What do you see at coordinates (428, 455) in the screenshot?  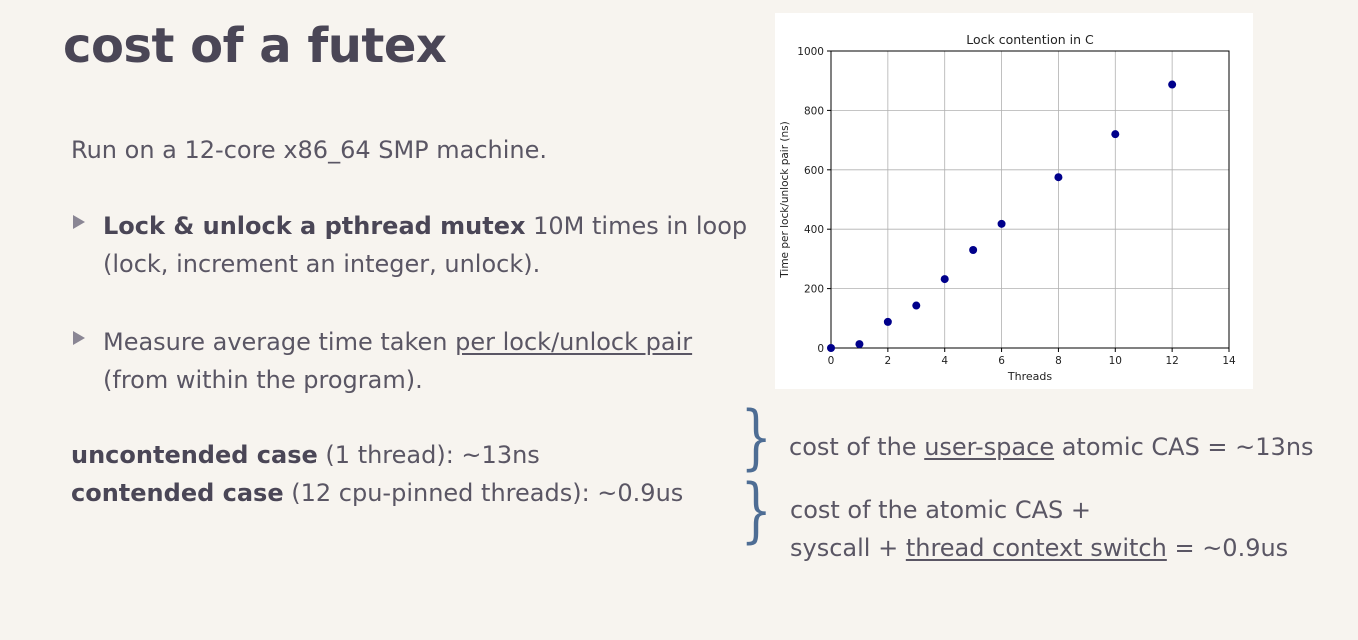 I see `uncontended-value: (1 thread): ~13ns` at bounding box center [428, 455].